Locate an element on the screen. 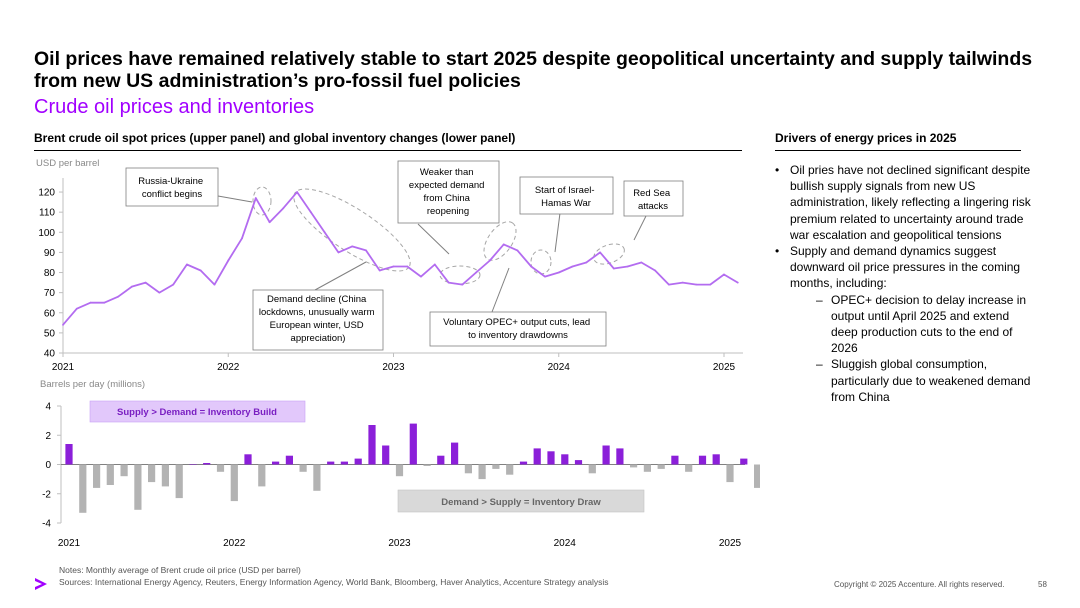 This screenshot has height=608, width=1080. svg-text:Russia-Ukraine conflic: Russia-Ukraine conflict begins is located at coordinates (172, 188).